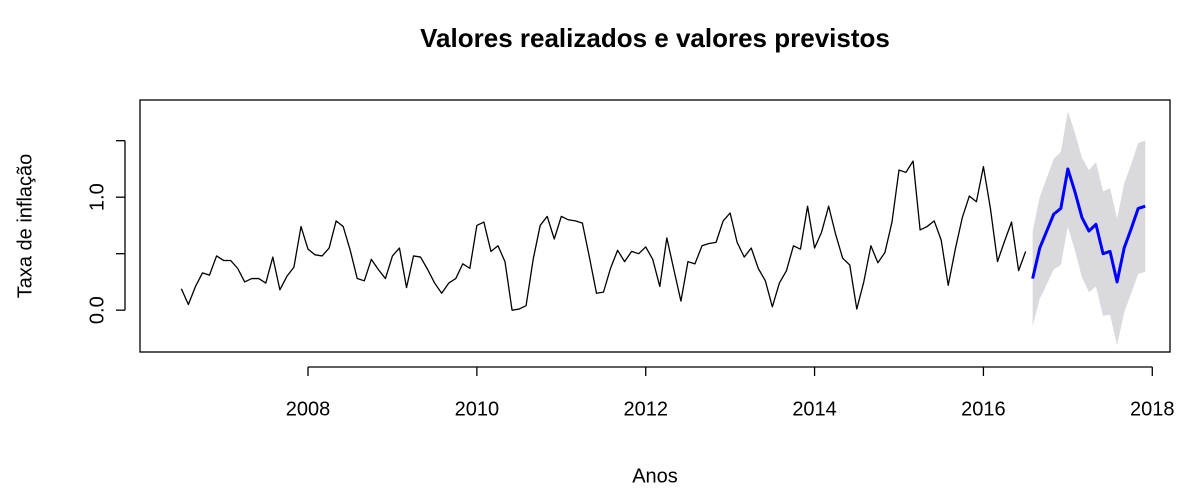  Describe the element at coordinates (655, 476) in the screenshot. I see `x-axis-label: Anos` at that location.